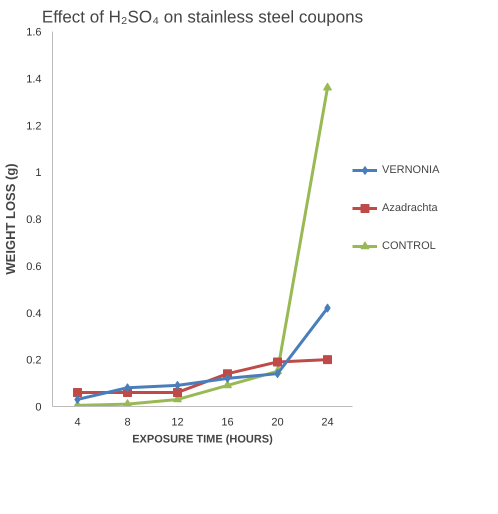  I want to click on y-tick-label: 0.4, so click(34, 314).